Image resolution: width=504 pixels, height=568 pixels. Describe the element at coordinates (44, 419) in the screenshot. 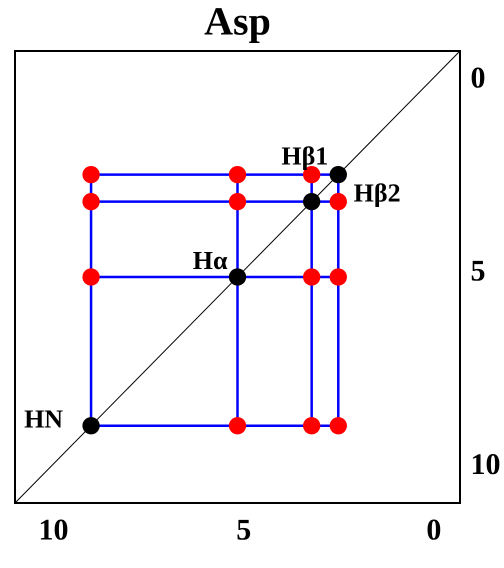

I see `annotation: HN` at that location.